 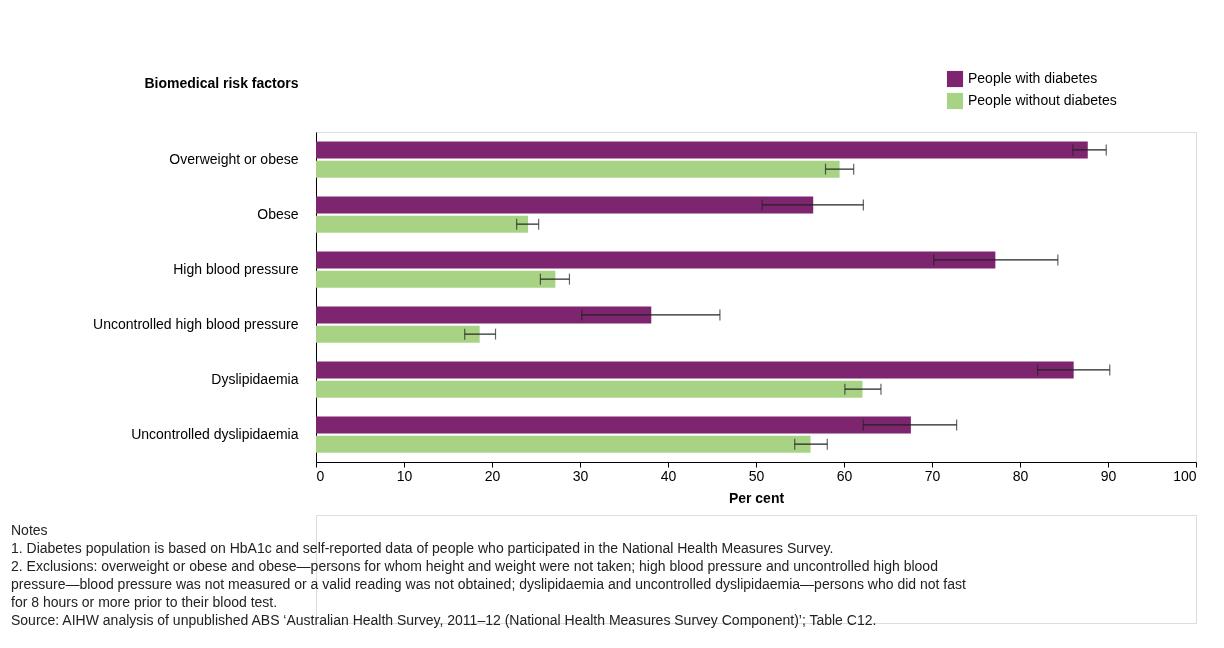 I want to click on text: Notes, so click(x=29, y=530).